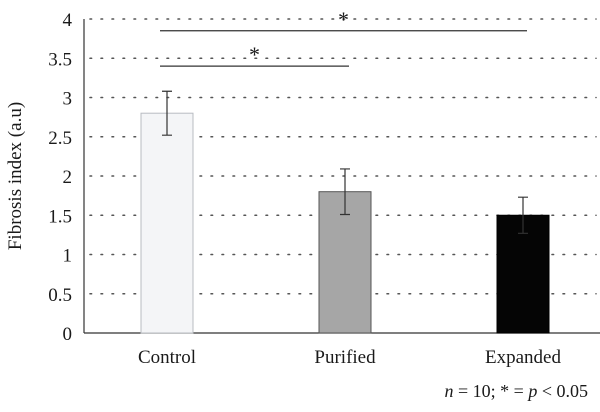 The image size is (600, 412). What do you see at coordinates (343, 37) in the screenshot?
I see `significance-brackets: **` at bounding box center [343, 37].